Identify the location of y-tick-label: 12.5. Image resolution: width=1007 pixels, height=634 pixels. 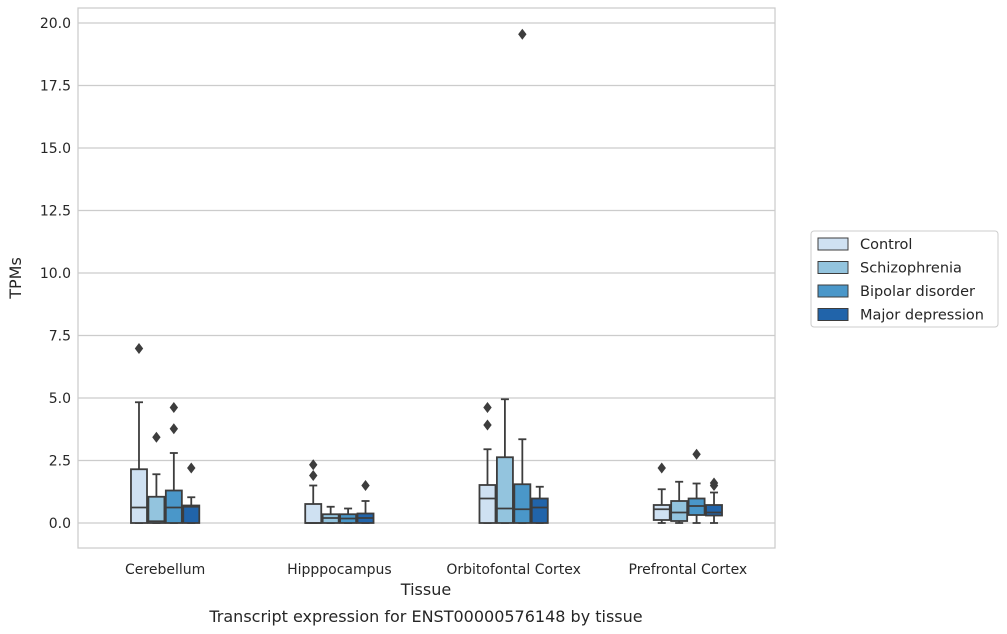
(55, 212).